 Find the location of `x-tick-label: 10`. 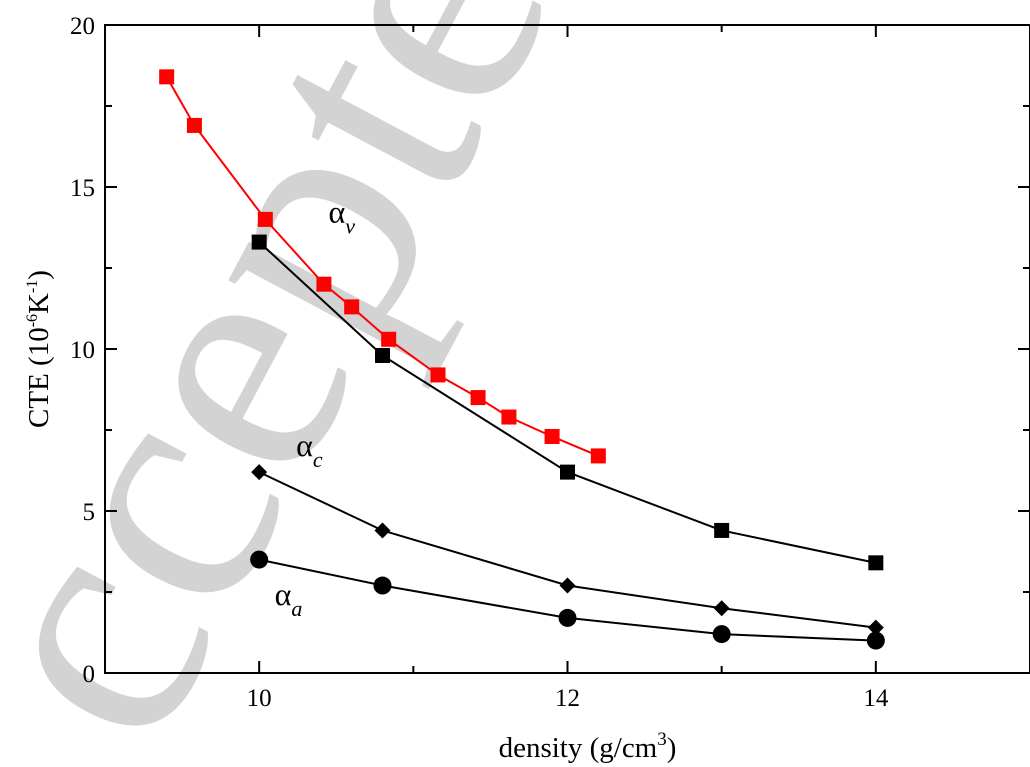

x-tick-label: 10 is located at coordinates (259, 698).